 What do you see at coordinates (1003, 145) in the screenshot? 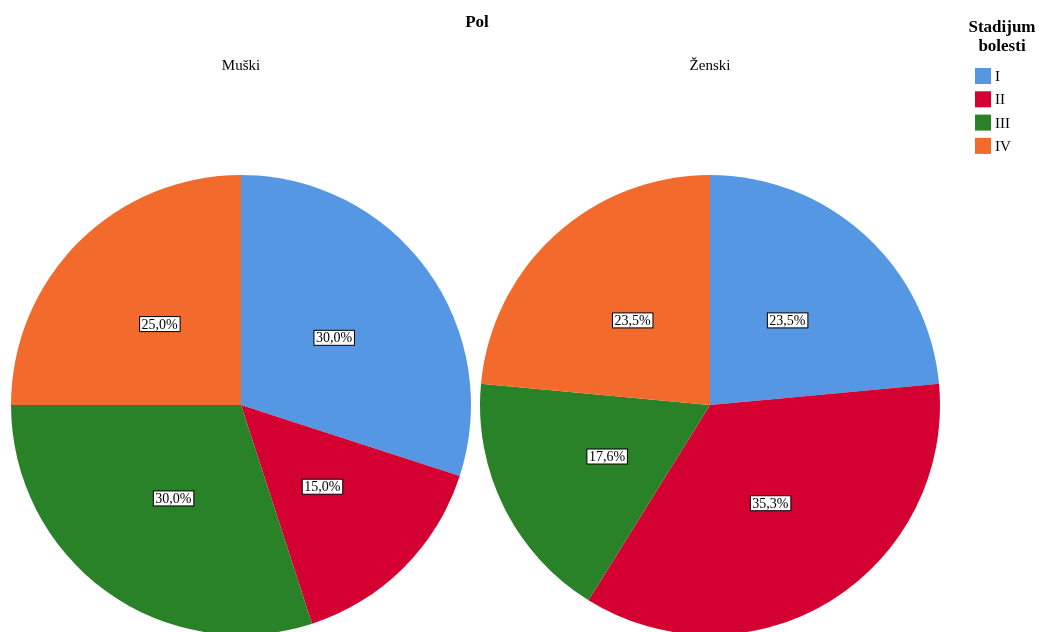
I see `legend-label: IV` at bounding box center [1003, 145].